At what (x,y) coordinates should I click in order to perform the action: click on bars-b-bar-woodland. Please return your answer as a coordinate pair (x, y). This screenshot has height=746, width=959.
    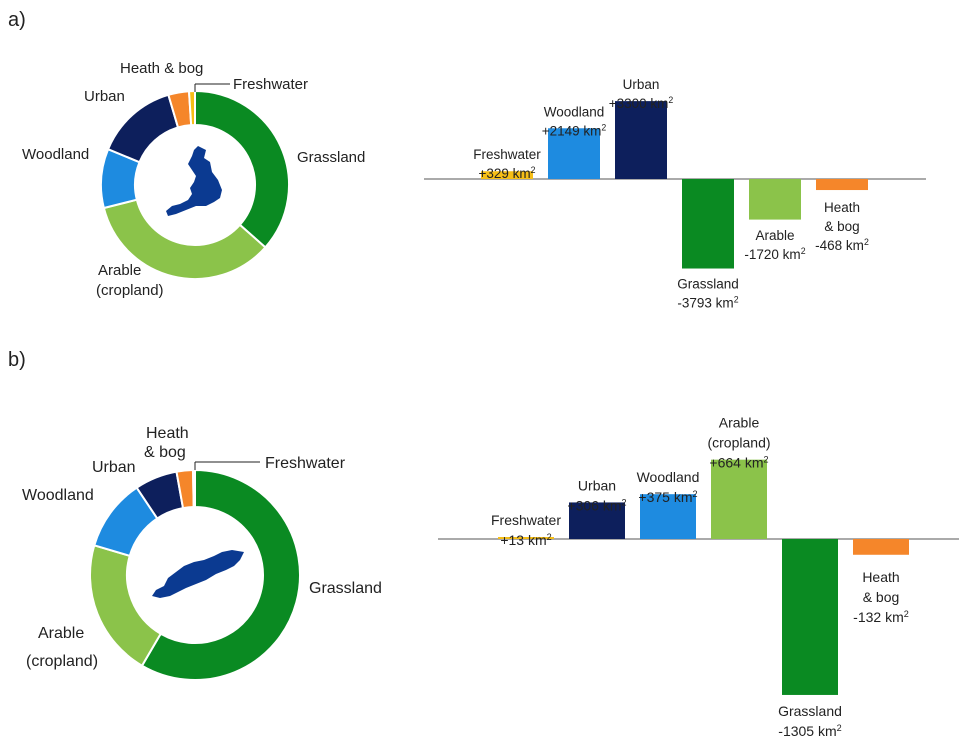
    Looking at the image, I should click on (668, 516).